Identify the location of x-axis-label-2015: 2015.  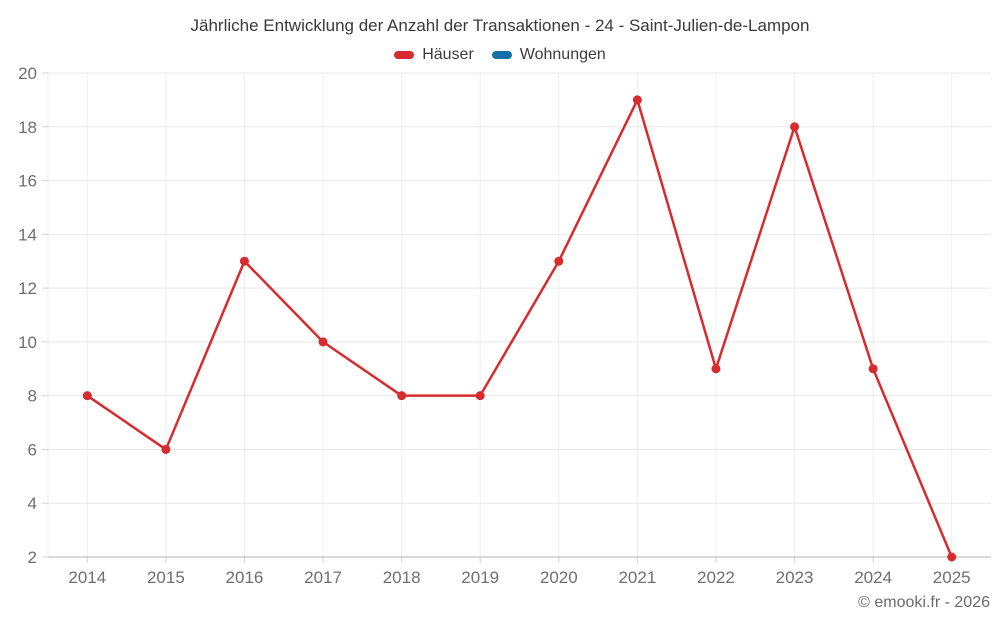
(166, 577).